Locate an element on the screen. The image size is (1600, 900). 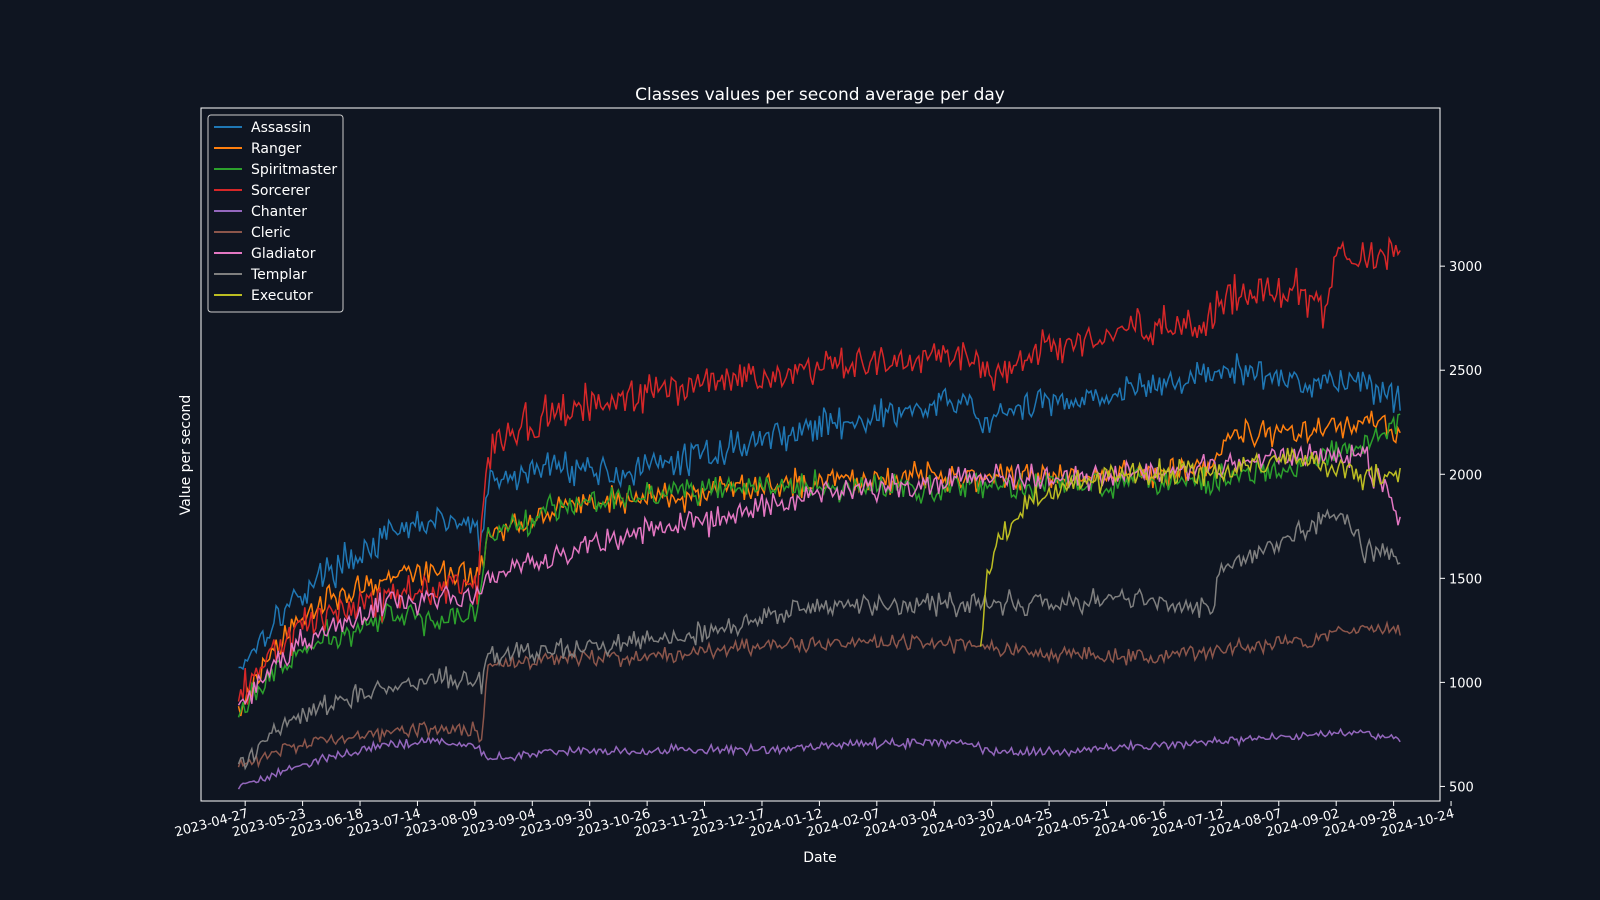
legend-label: Assassin is located at coordinates (281, 128).